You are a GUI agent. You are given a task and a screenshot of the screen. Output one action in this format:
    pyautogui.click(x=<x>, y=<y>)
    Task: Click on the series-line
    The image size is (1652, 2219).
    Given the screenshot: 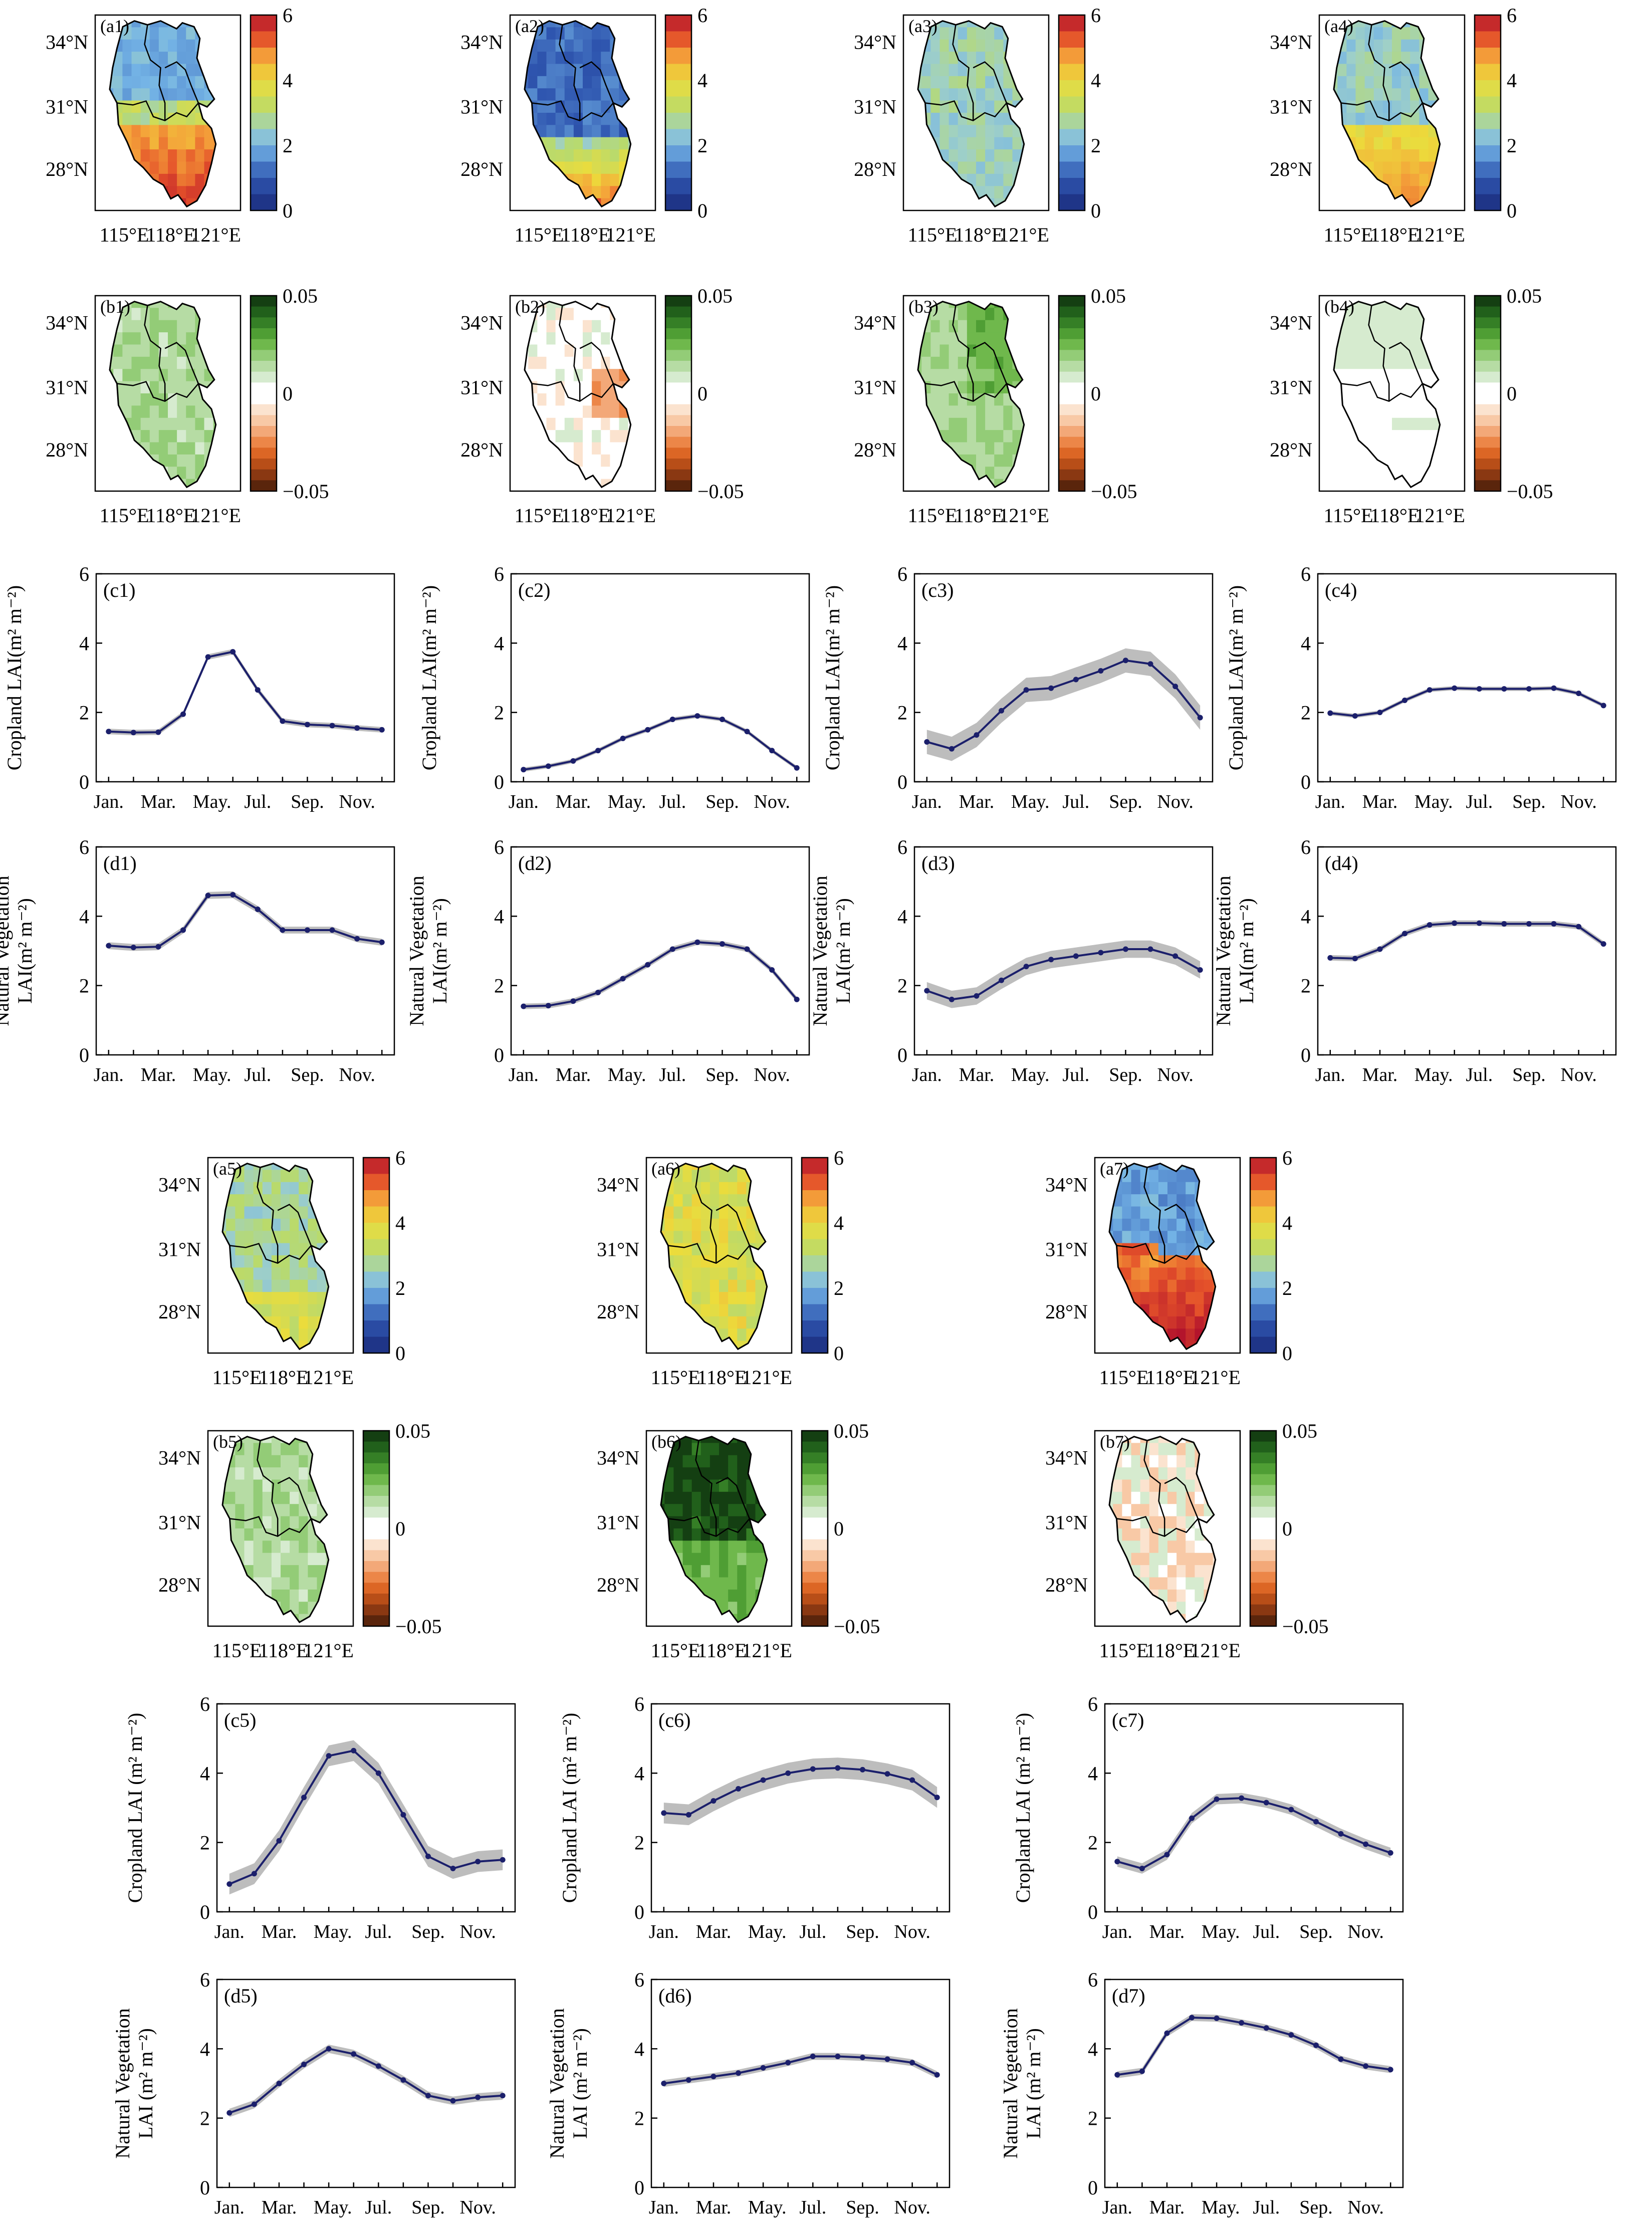 What is the action you would take?
    pyautogui.click(x=245, y=921)
    